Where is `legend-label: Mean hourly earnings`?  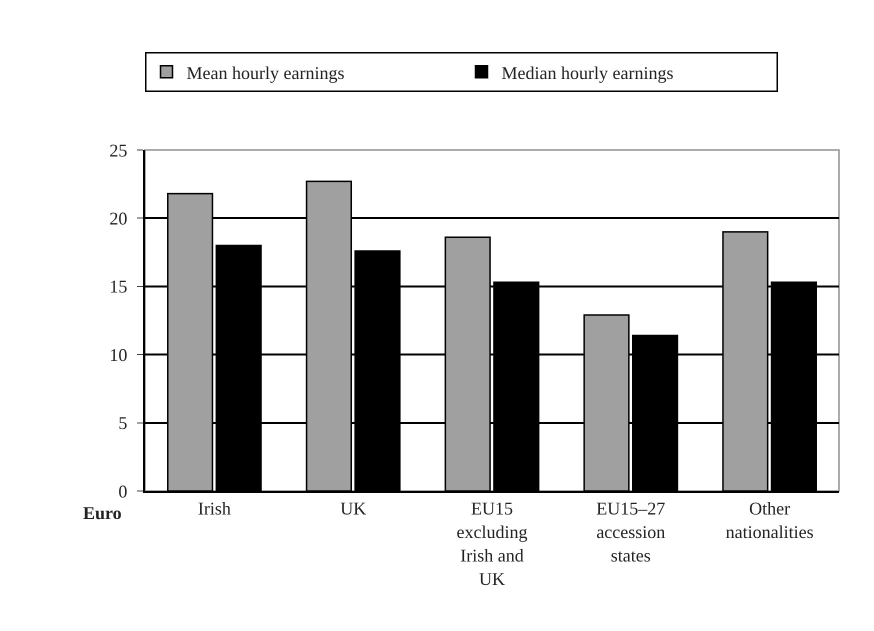
legend-label: Mean hourly earnings is located at coordinates (265, 72).